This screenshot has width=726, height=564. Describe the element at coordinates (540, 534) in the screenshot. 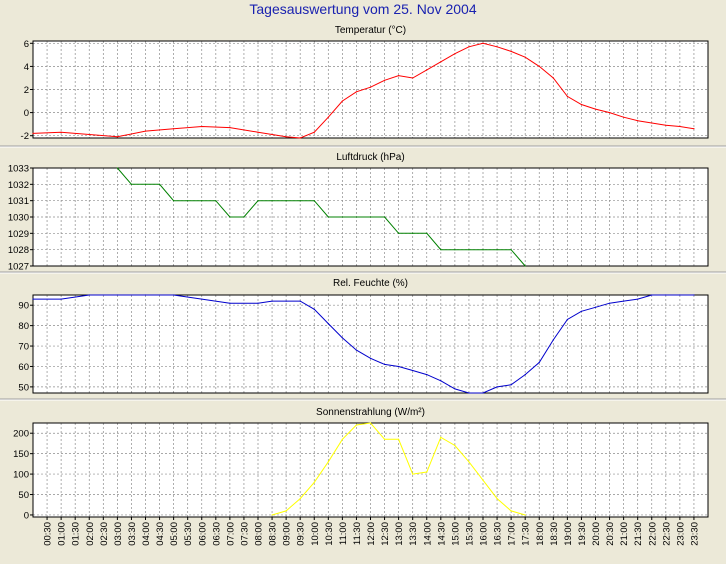

I see `x-tick-label: 18:00` at that location.